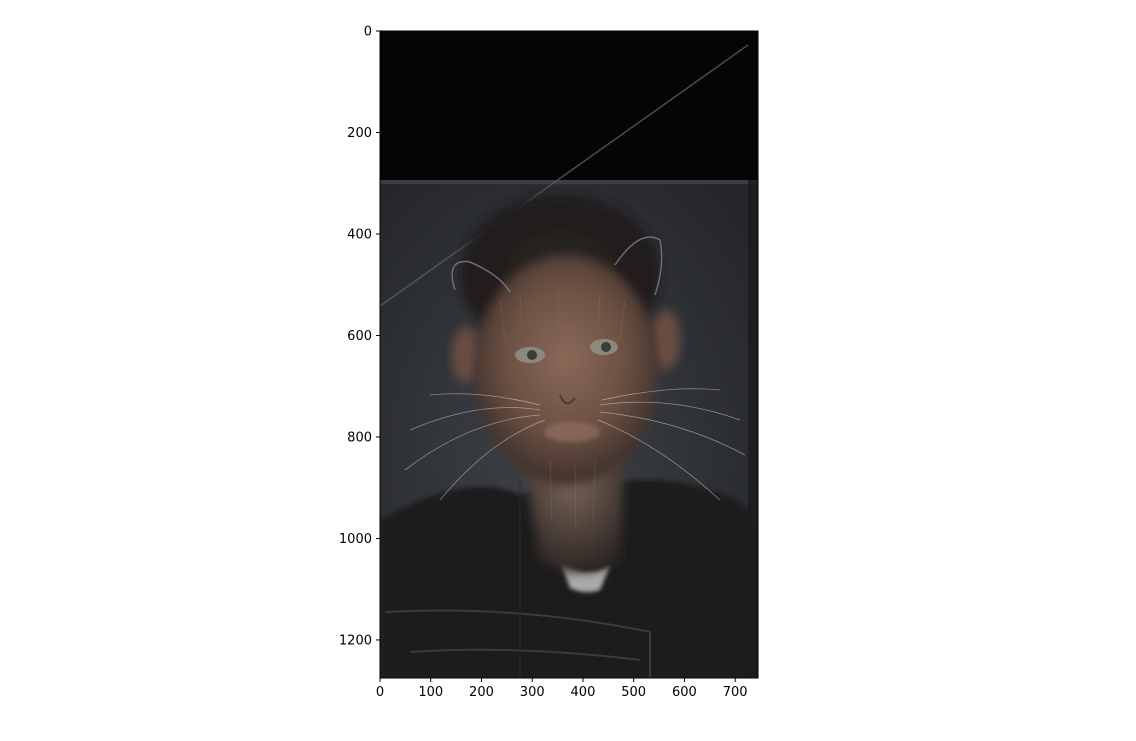 This screenshot has height=741, width=1136. Describe the element at coordinates (532, 692) in the screenshot. I see `x-tick-label: 300` at that location.